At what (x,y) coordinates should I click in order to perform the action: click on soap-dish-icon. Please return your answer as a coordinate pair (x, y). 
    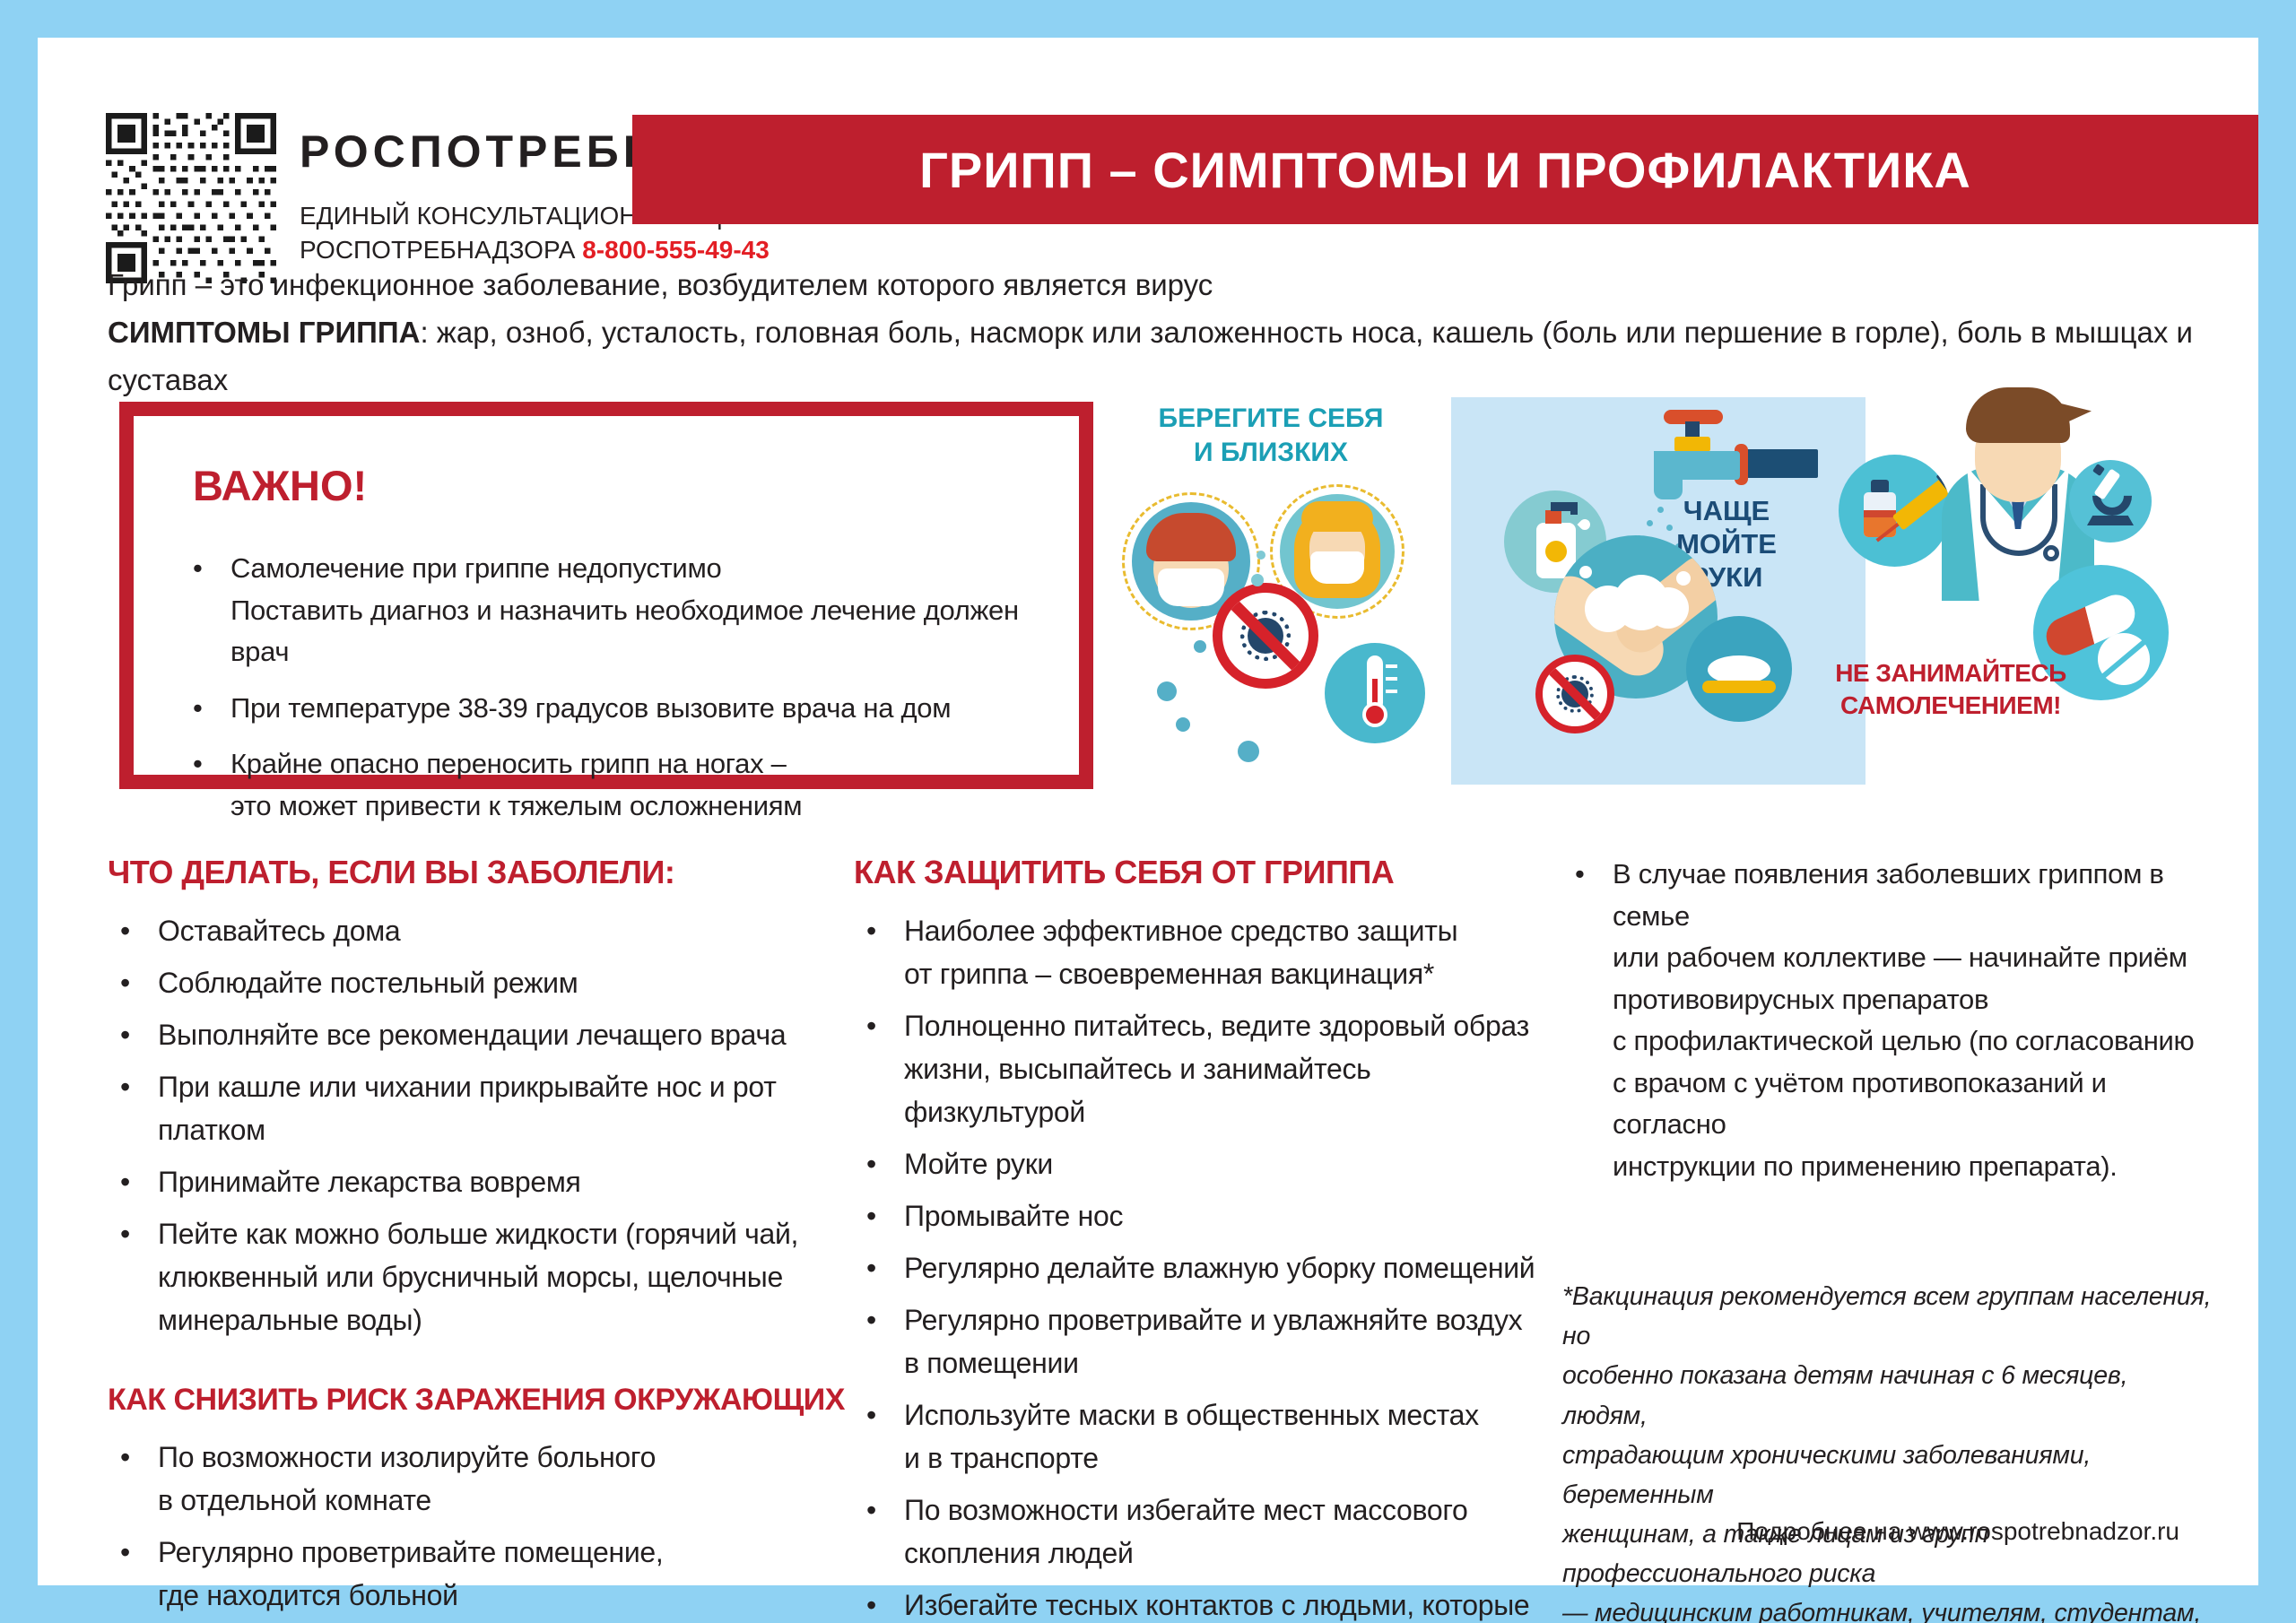
    Looking at the image, I should click on (1739, 669).